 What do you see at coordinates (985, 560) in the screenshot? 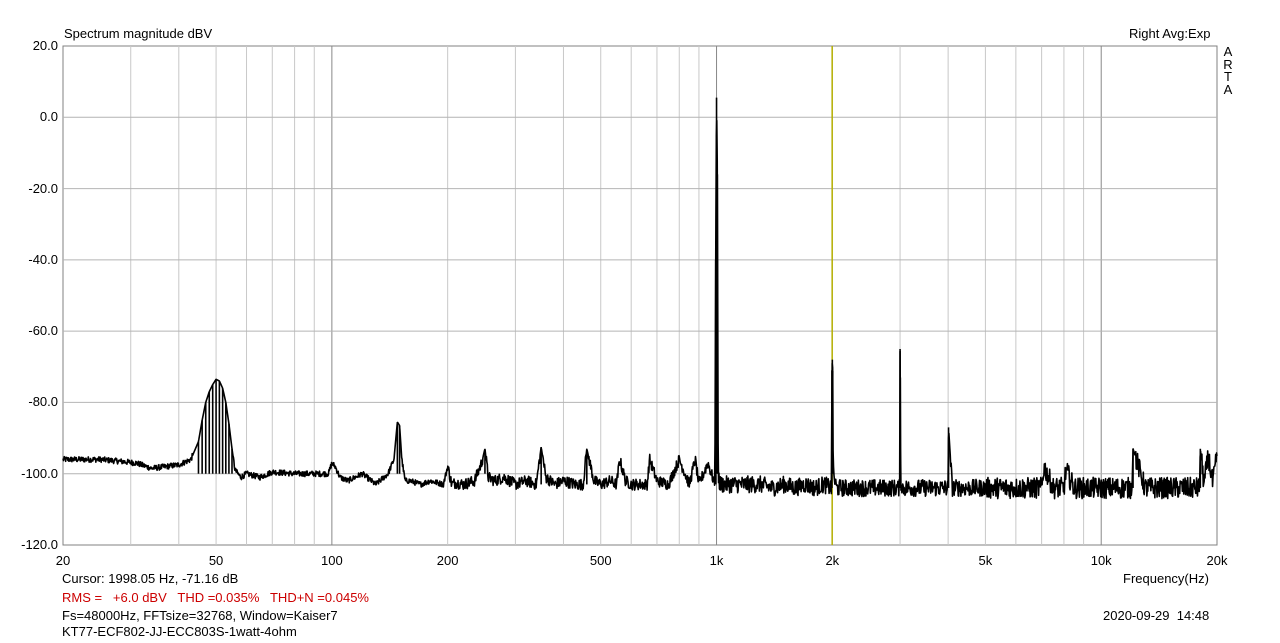
I see `x-tick-label: 5k` at bounding box center [985, 560].